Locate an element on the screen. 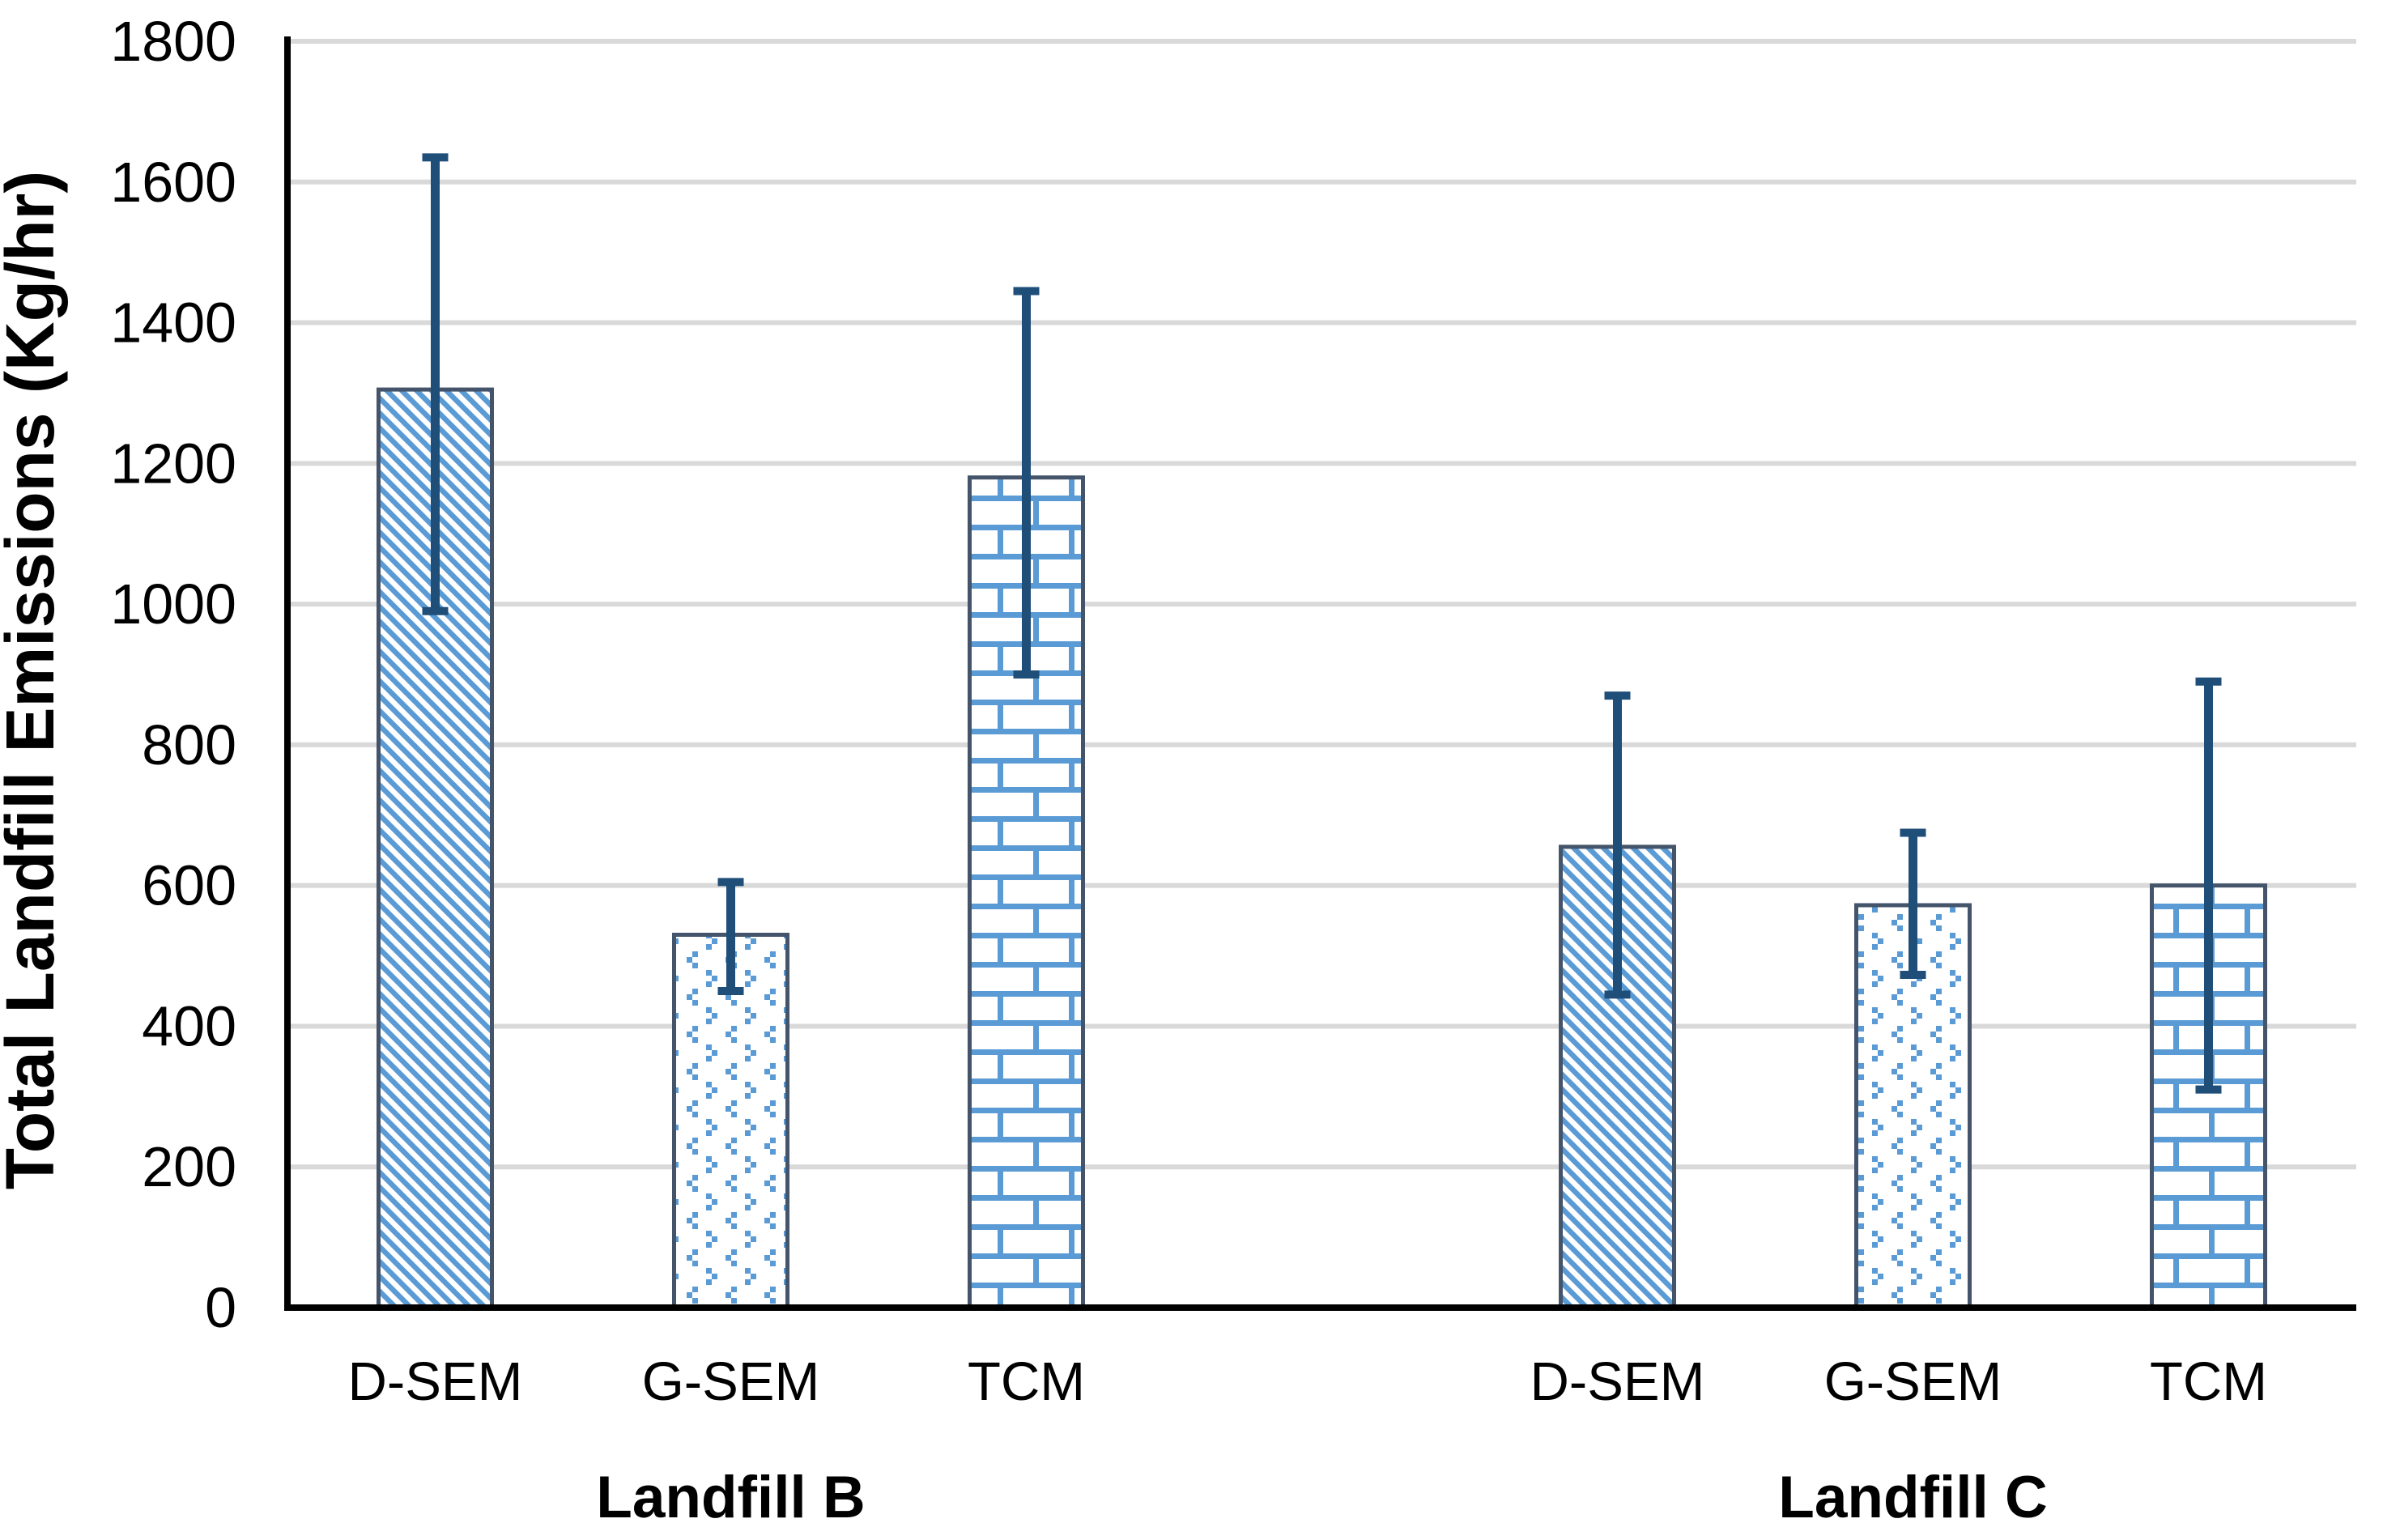  error-bar-landfill-c-tcm is located at coordinates (2209, 885).